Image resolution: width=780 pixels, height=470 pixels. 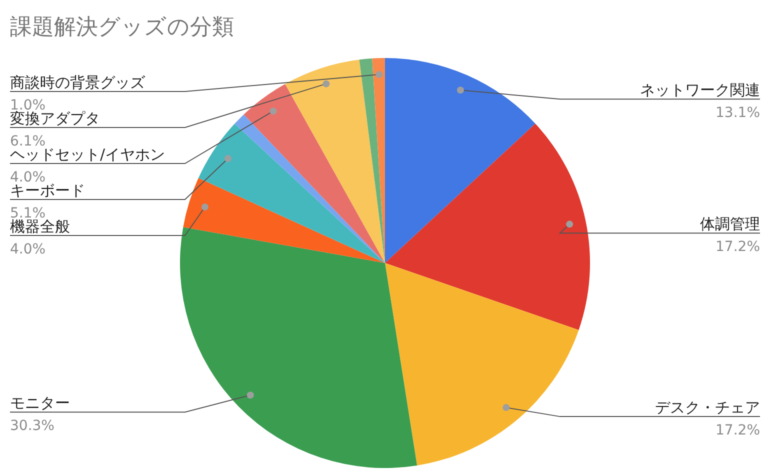 What do you see at coordinates (700, 90) in the screenshot?
I see `slice-label: ネットワーク関連` at bounding box center [700, 90].